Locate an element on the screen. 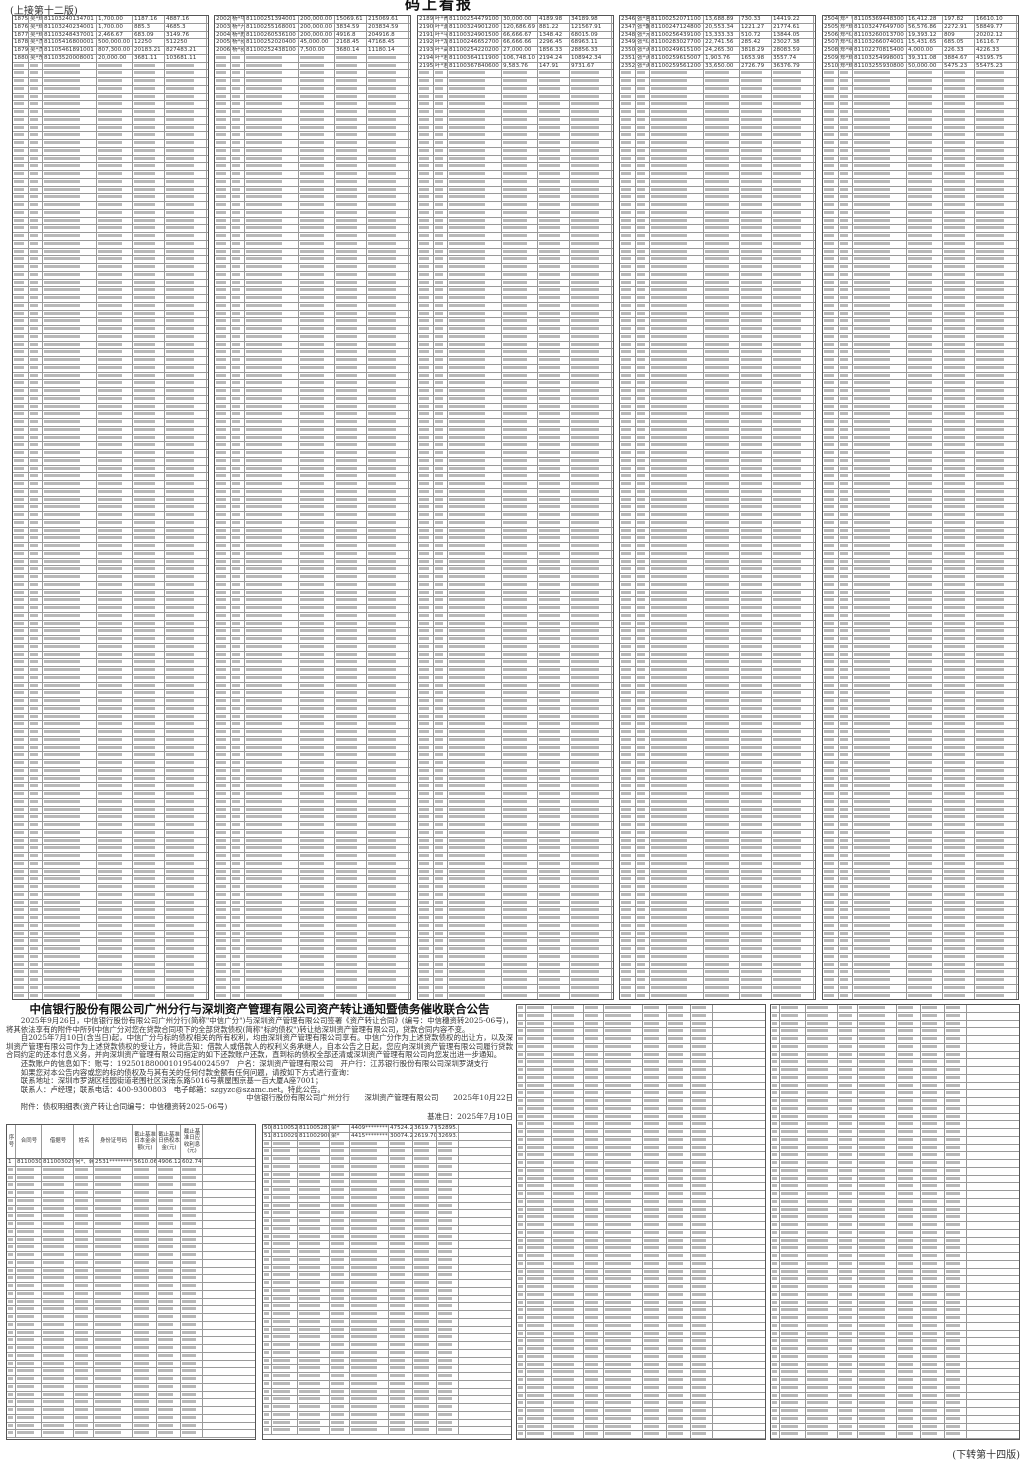  table-row: 1876 吴*辉 81103240234001 1,700.00 885.3 4685.3 is located at coordinates (110, 27).